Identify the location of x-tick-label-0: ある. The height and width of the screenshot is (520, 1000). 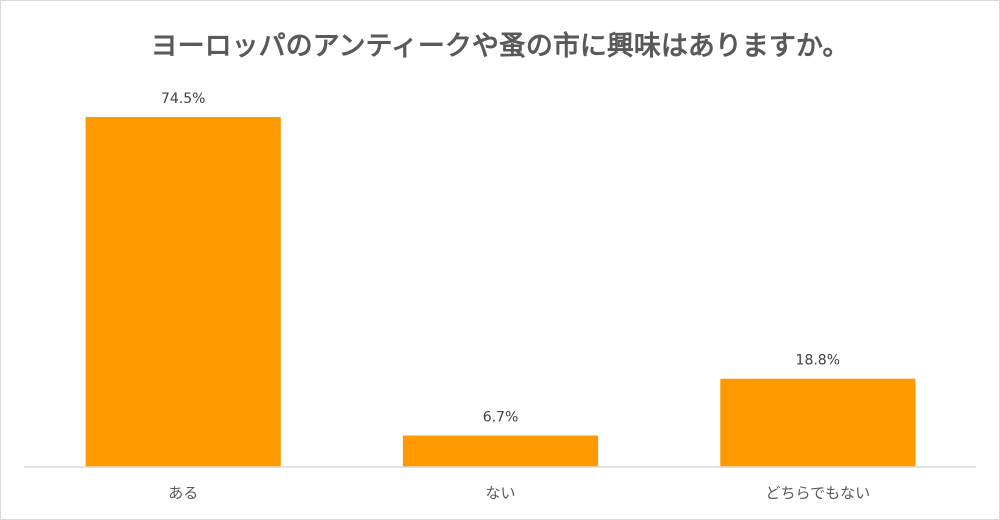
(183, 493).